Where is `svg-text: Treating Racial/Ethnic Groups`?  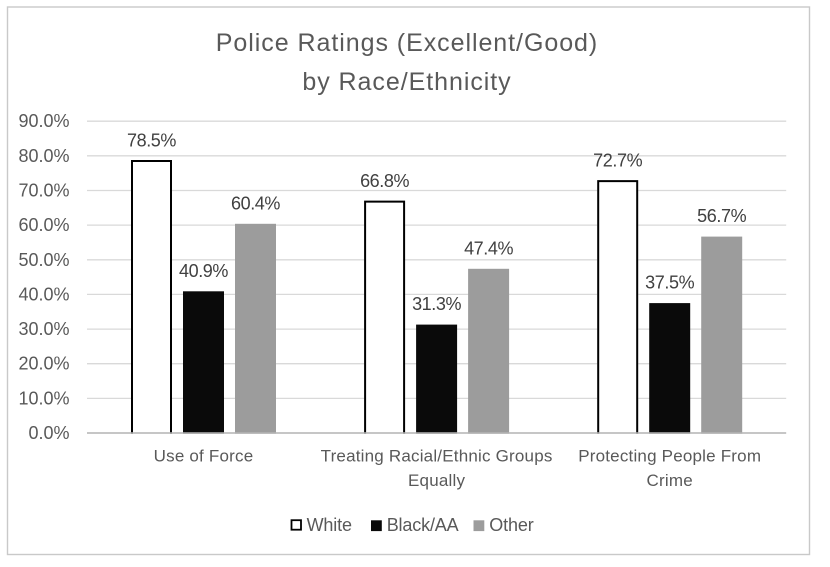 svg-text: Treating Racial/Ethnic Groups is located at coordinates (437, 456).